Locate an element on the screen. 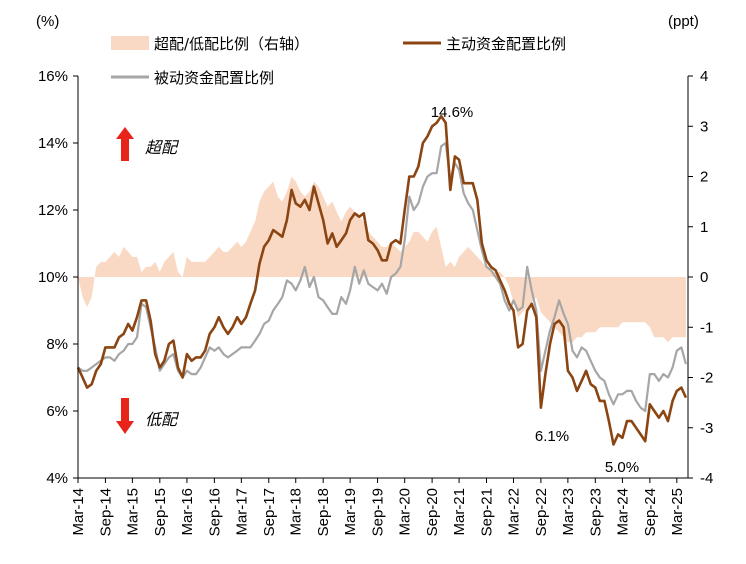 The image size is (746, 564). left-tick-label: 10% is located at coordinates (53, 277).